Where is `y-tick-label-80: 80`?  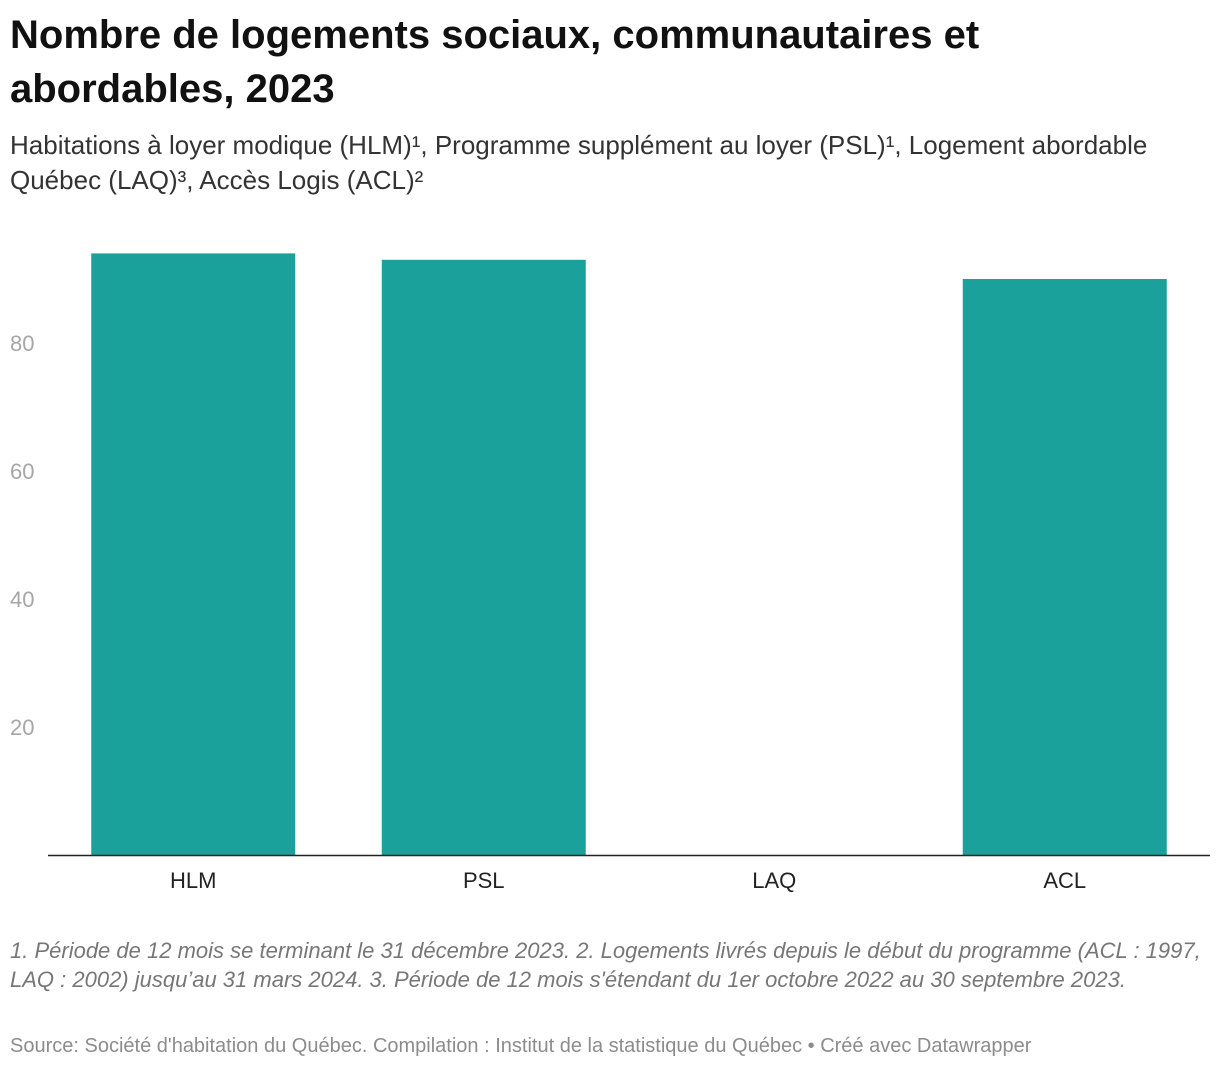
y-tick-label-80: 80 is located at coordinates (22, 343).